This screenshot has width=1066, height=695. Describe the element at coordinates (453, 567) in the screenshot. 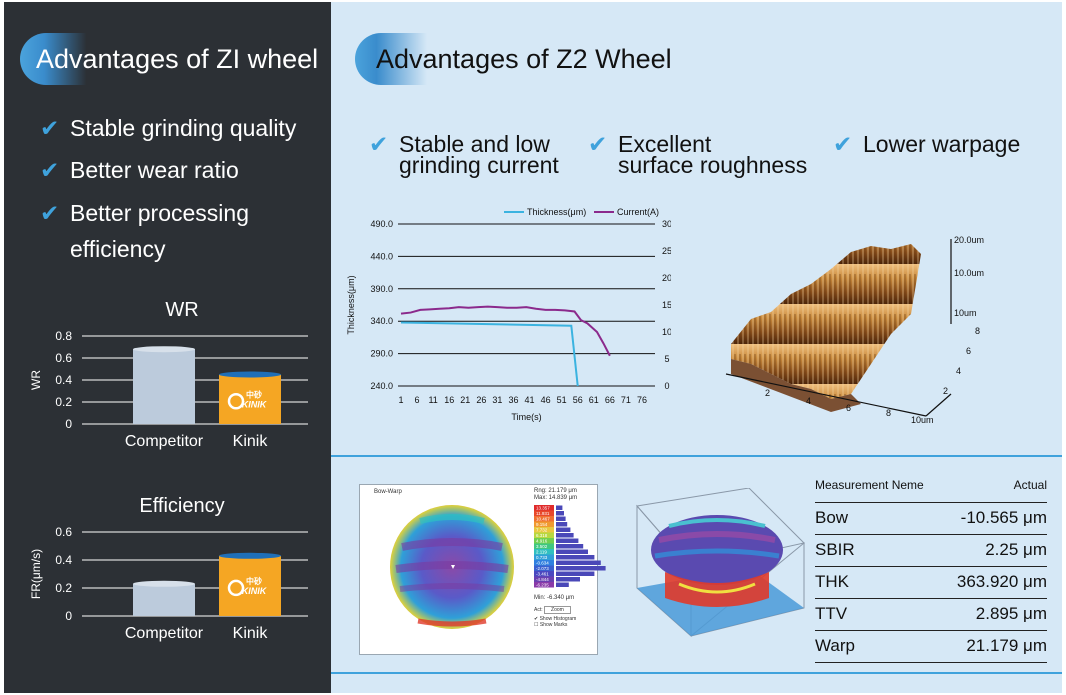

I see `center-marker-icon` at that location.